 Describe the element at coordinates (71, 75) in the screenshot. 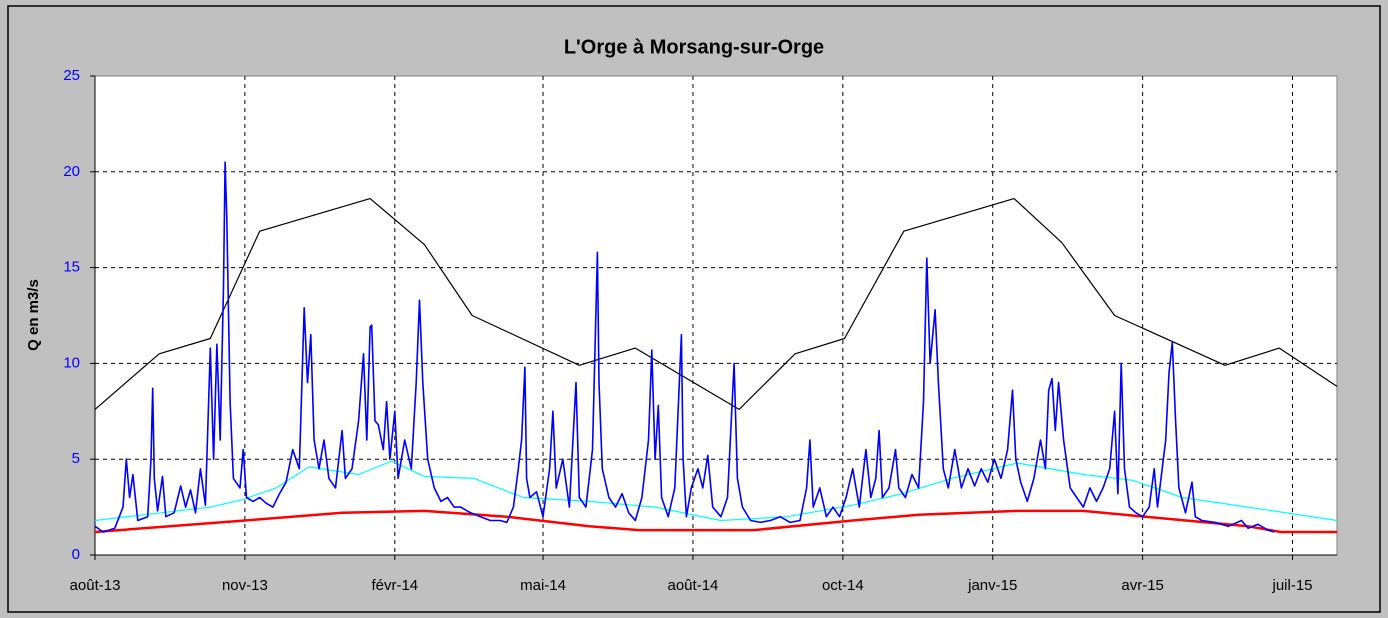

I see `y-tick-label: 25` at that location.